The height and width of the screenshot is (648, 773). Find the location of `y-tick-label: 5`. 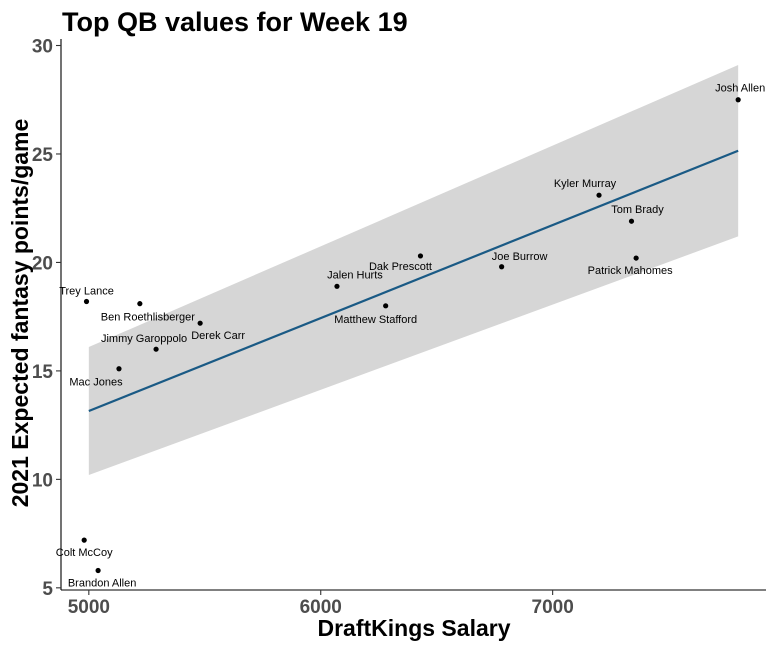

y-tick-label: 5 is located at coordinates (47, 589).